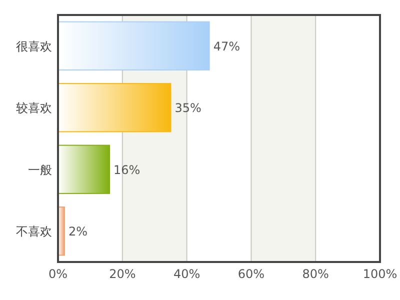  I want to click on x-tick-label: 100%, so click(380, 274).